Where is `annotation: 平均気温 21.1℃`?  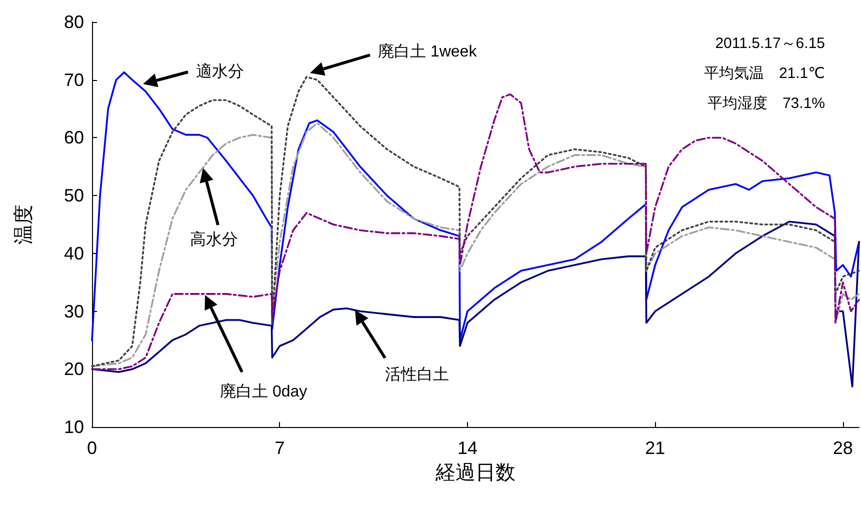 annotation: 平均気温 21.1℃ is located at coordinates (765, 73).